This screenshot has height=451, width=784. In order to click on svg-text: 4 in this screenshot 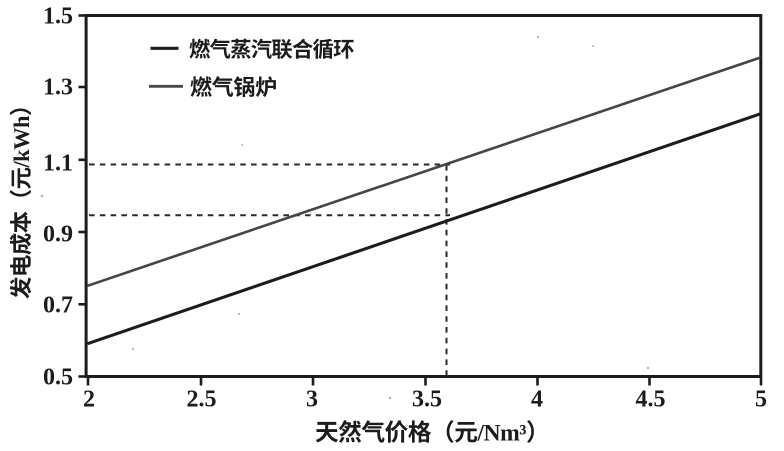, I will do `click(537, 400)`.